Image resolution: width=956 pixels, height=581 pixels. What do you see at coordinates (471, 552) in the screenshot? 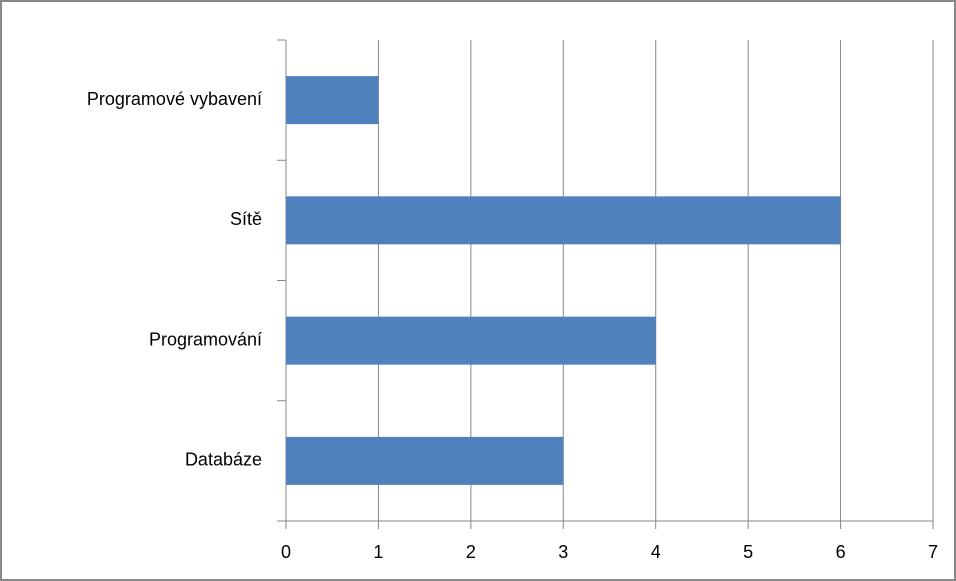
I see `x-tick-label: 2` at bounding box center [471, 552].